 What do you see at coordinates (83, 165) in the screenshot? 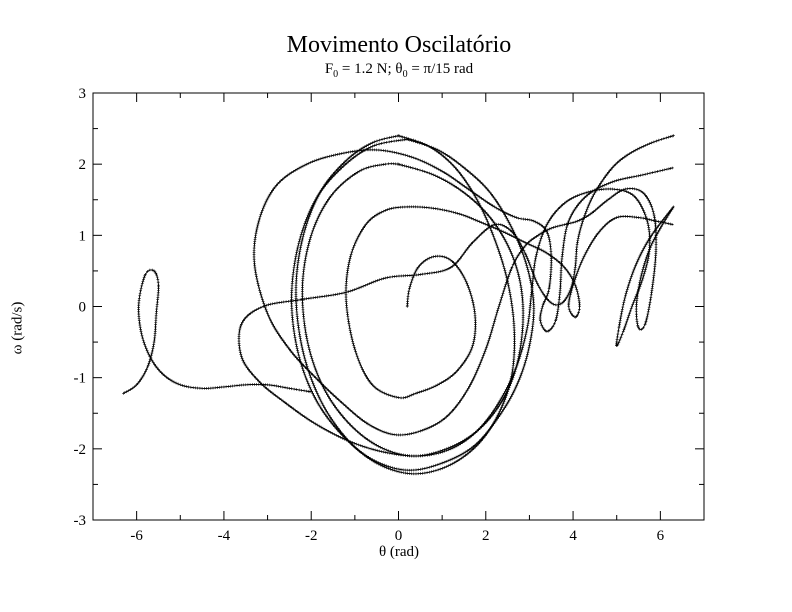
I see `y-tick-label: 2` at bounding box center [83, 165].